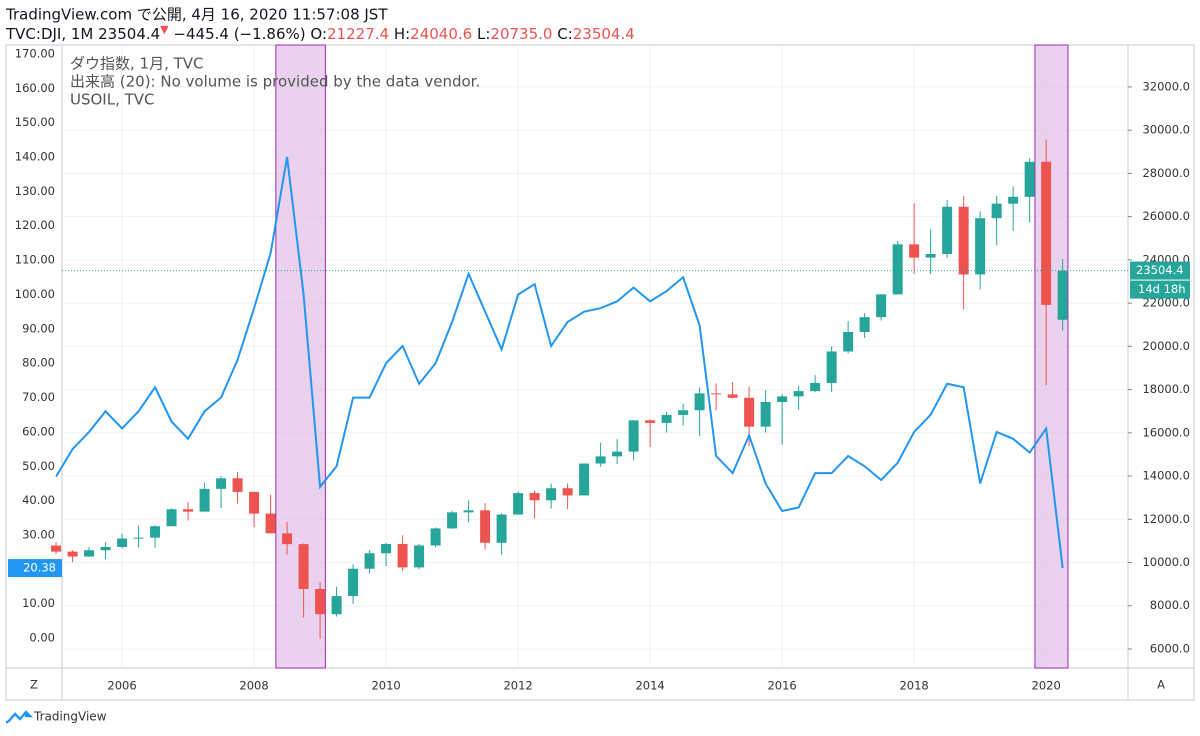  What do you see at coordinates (35, 294) in the screenshot?
I see `y-tick-label: 100.00` at bounding box center [35, 294].